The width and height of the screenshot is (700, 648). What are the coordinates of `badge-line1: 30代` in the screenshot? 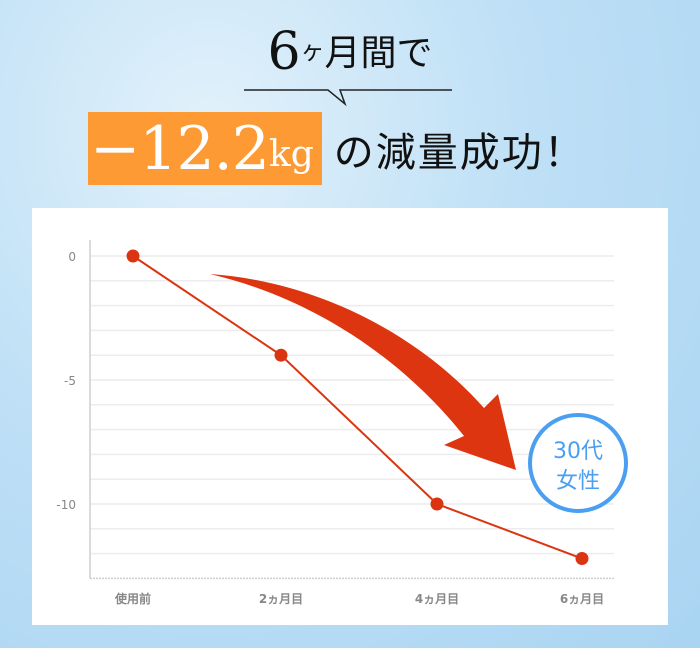 It's located at (578, 451).